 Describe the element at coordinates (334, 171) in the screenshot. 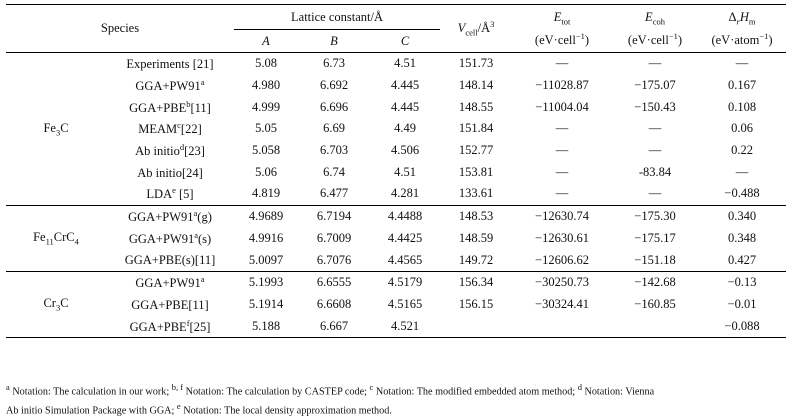

I see `cell-b: 6.74` at that location.